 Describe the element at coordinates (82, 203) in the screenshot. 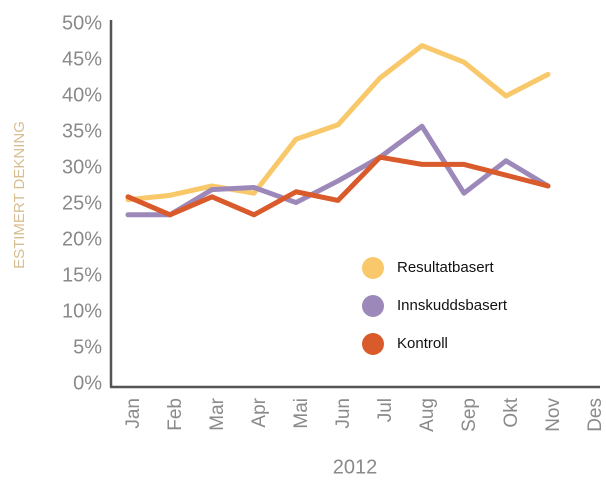

I see `y-tick-label: 25%` at that location.